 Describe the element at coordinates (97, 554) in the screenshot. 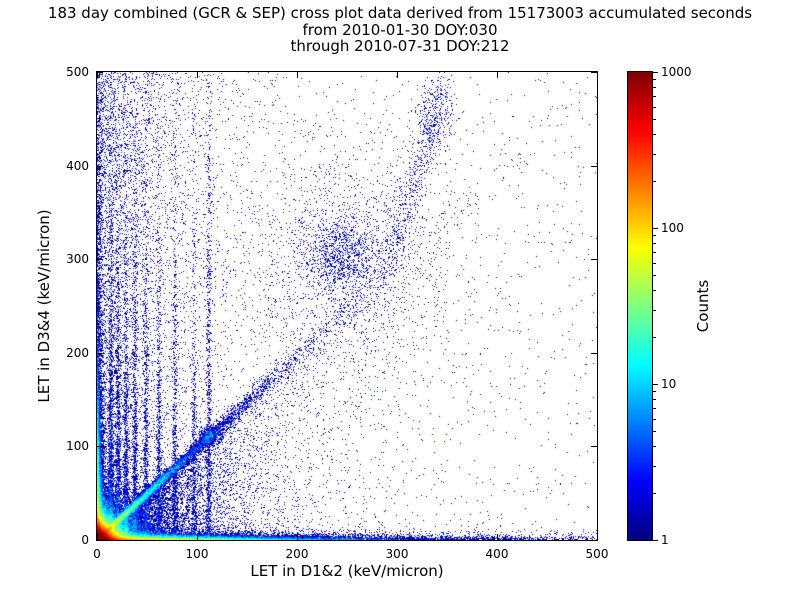

I see `x-tick-label: 0` at that location.